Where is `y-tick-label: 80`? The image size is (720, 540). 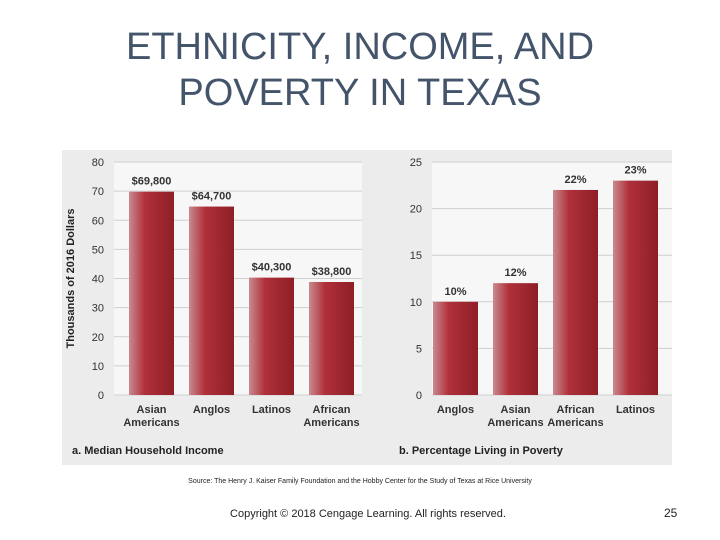
y-tick-label: 80 is located at coordinates (98, 163).